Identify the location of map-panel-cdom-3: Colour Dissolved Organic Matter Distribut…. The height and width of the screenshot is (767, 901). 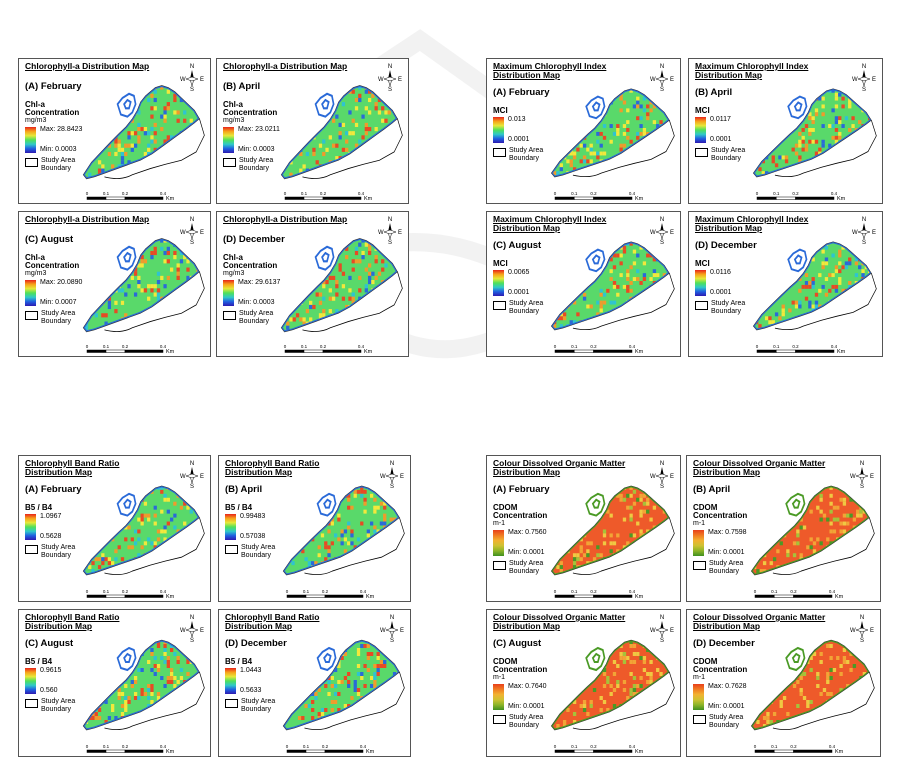
(783, 683).